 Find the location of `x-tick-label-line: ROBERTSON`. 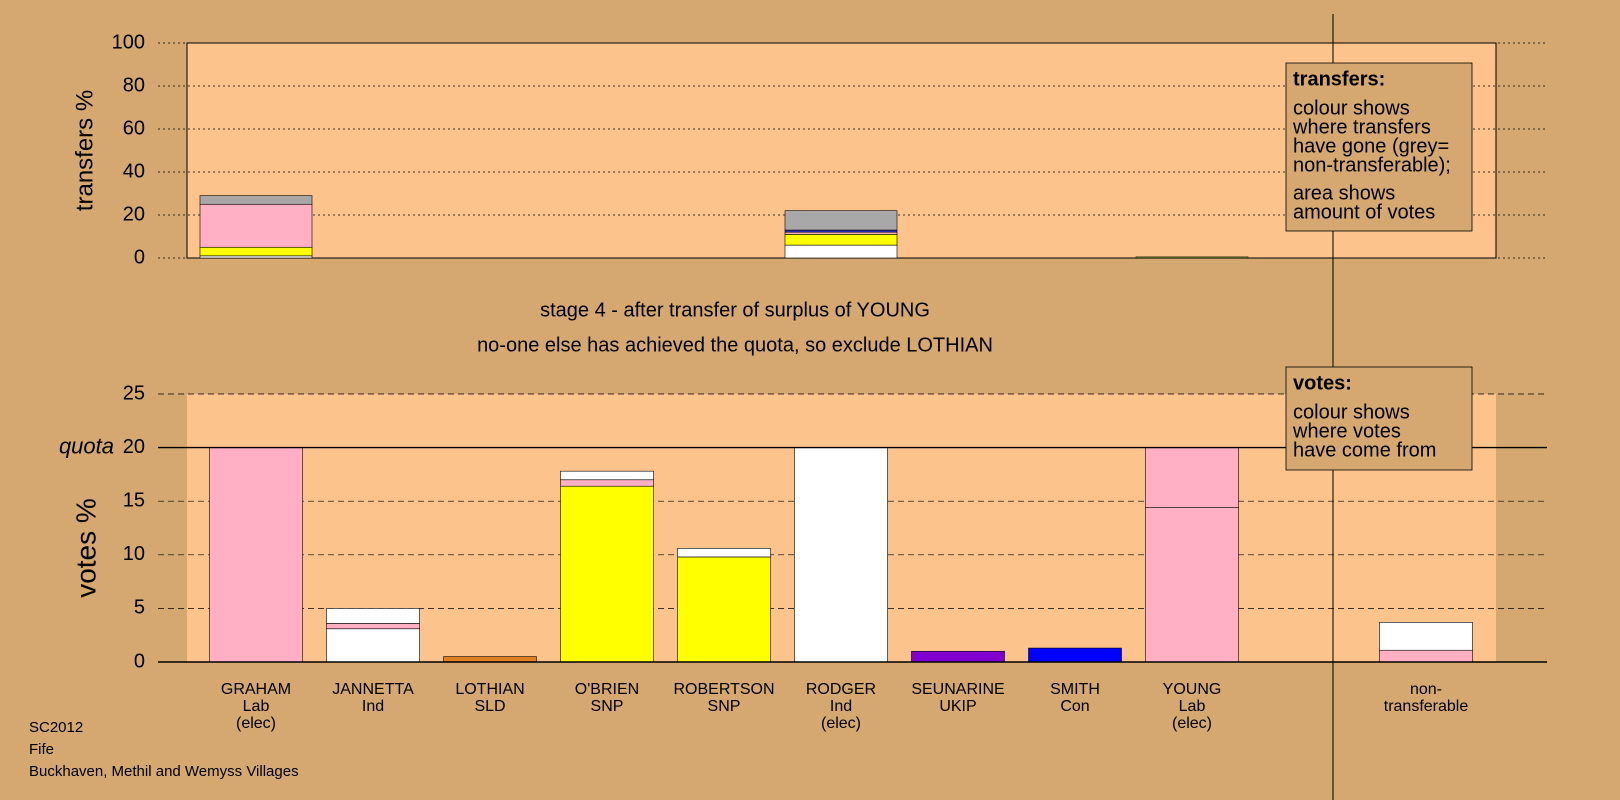

x-tick-label-line: ROBERTSON is located at coordinates (723, 689).